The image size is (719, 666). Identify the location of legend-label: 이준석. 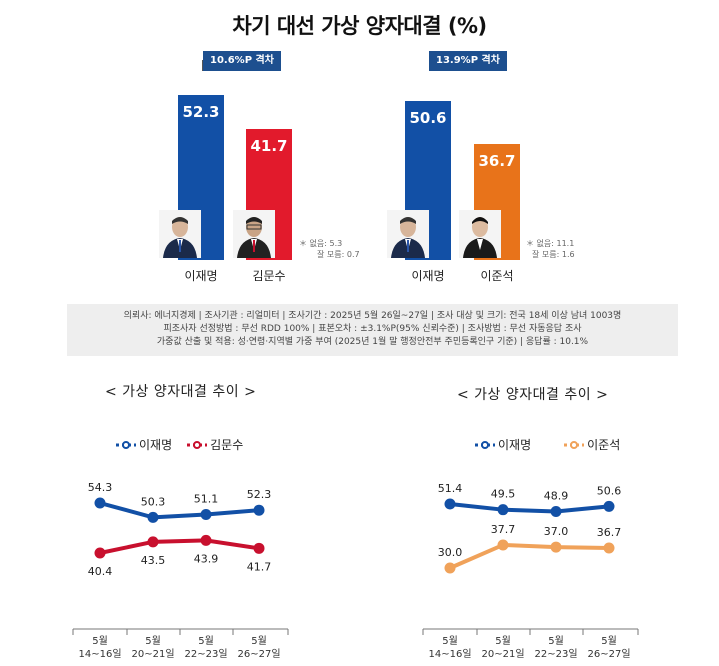
(604, 445).